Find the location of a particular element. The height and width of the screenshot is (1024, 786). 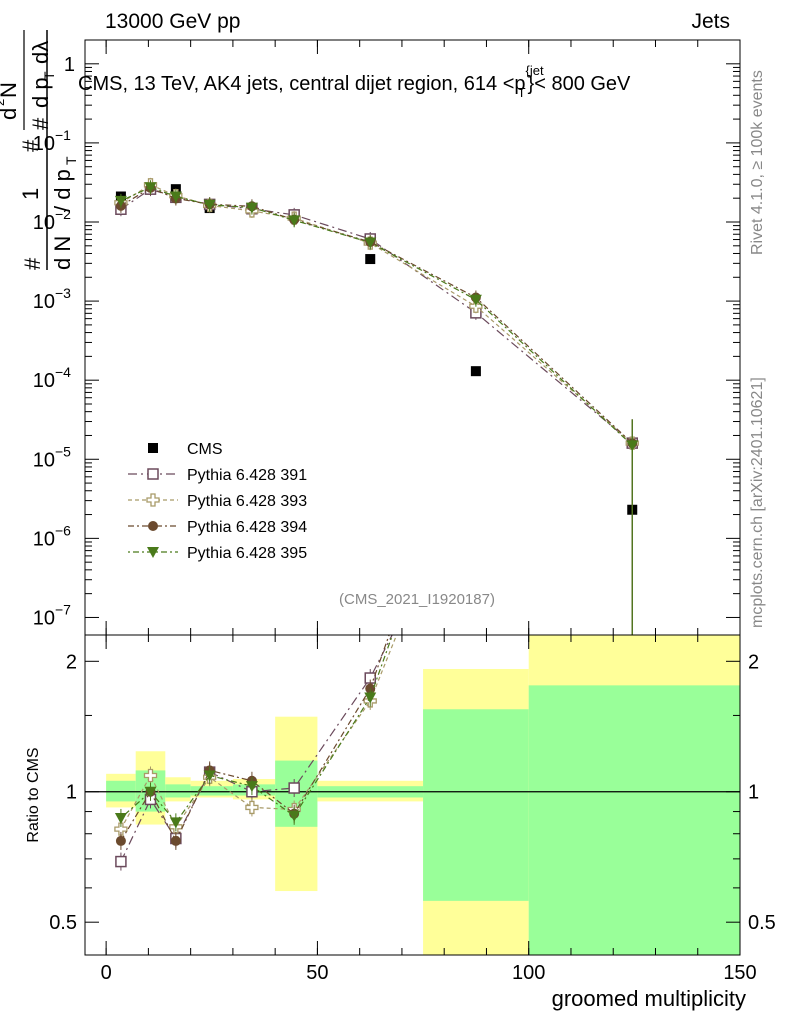

y-tick-exponent: −2 is located at coordinates (63, 214).